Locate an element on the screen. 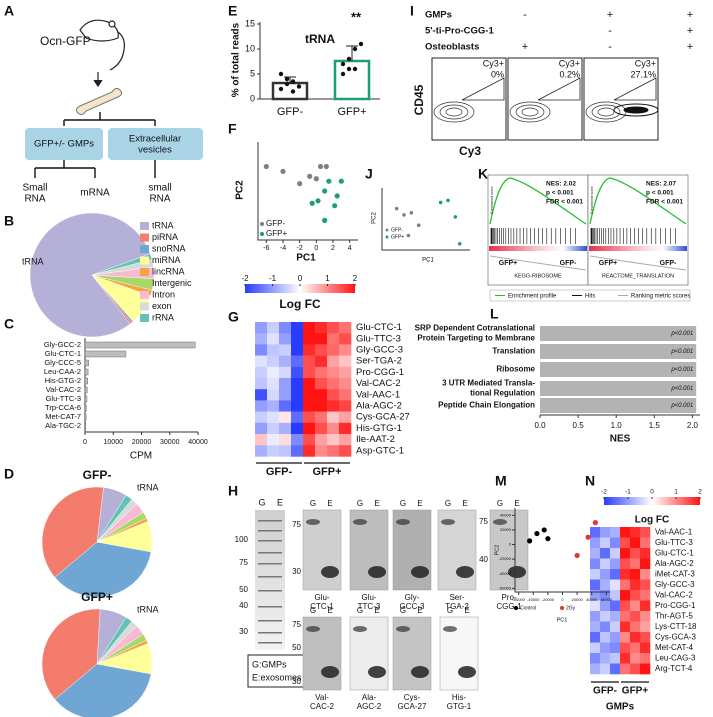 This screenshot has width=713, height=717. panel-label: G is located at coordinates (233, 317).